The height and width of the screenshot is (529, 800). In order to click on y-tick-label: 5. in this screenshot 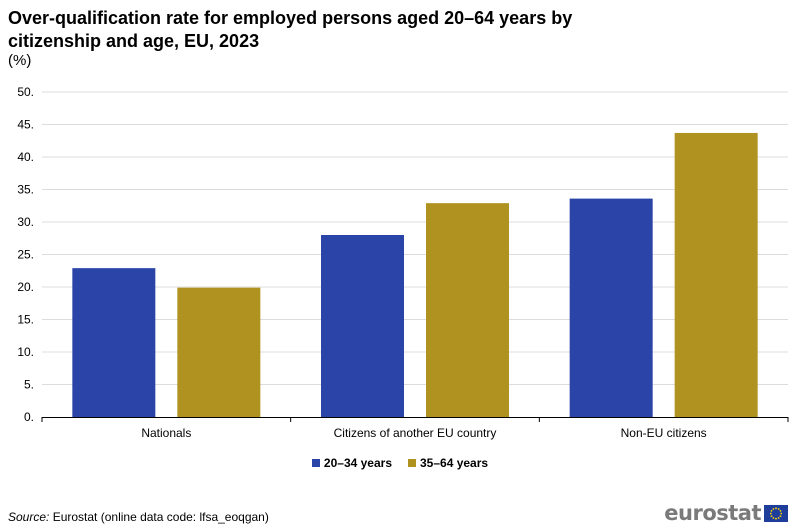, I will do `click(29, 385)`.